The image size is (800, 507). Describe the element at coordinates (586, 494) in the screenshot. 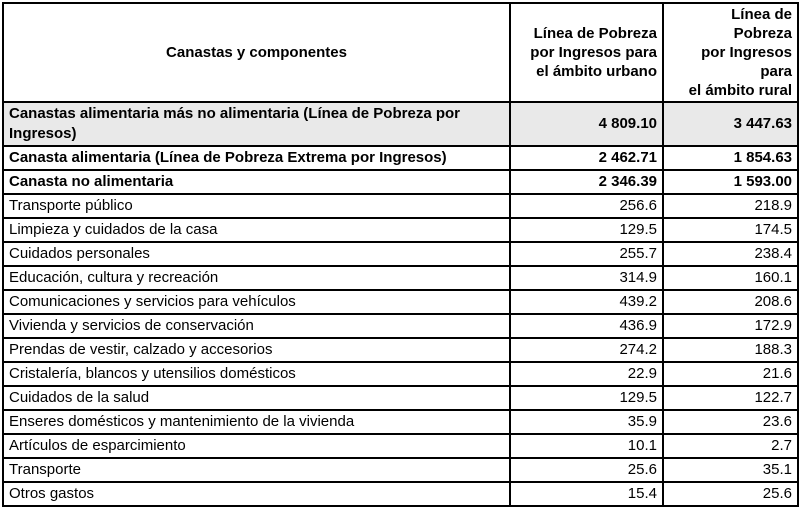

I see `row-urban-value: 15.4` at that location.